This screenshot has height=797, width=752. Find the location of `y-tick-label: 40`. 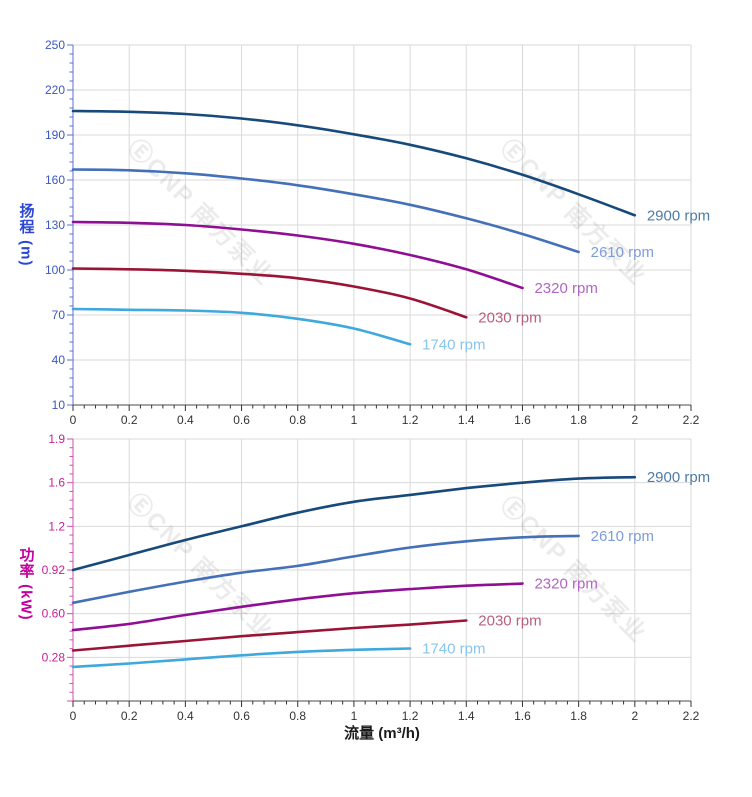

y-tick-label: 40 is located at coordinates (59, 360).